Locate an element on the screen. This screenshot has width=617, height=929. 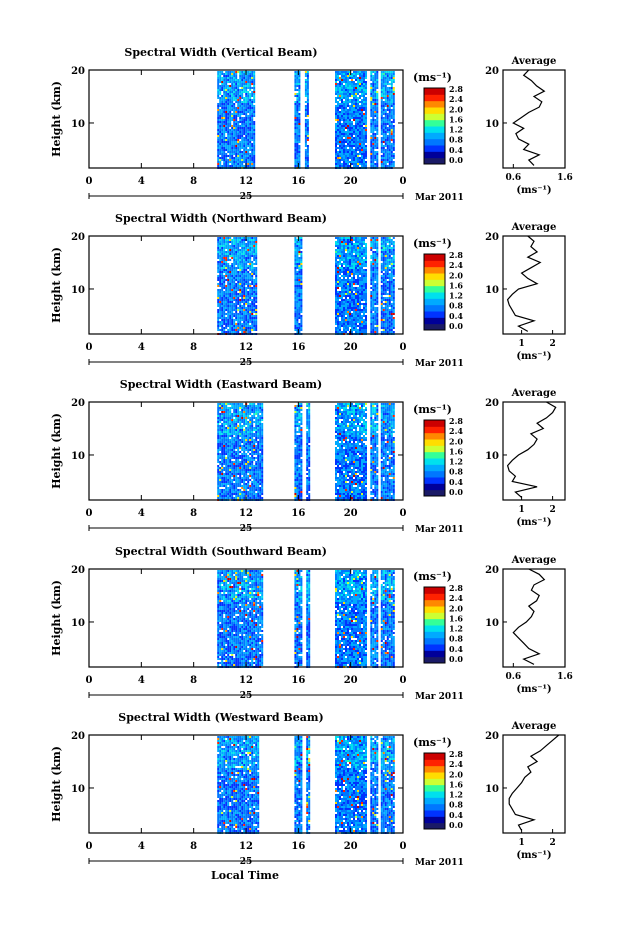
colorbar-swatch is located at coordinates (434, 104).